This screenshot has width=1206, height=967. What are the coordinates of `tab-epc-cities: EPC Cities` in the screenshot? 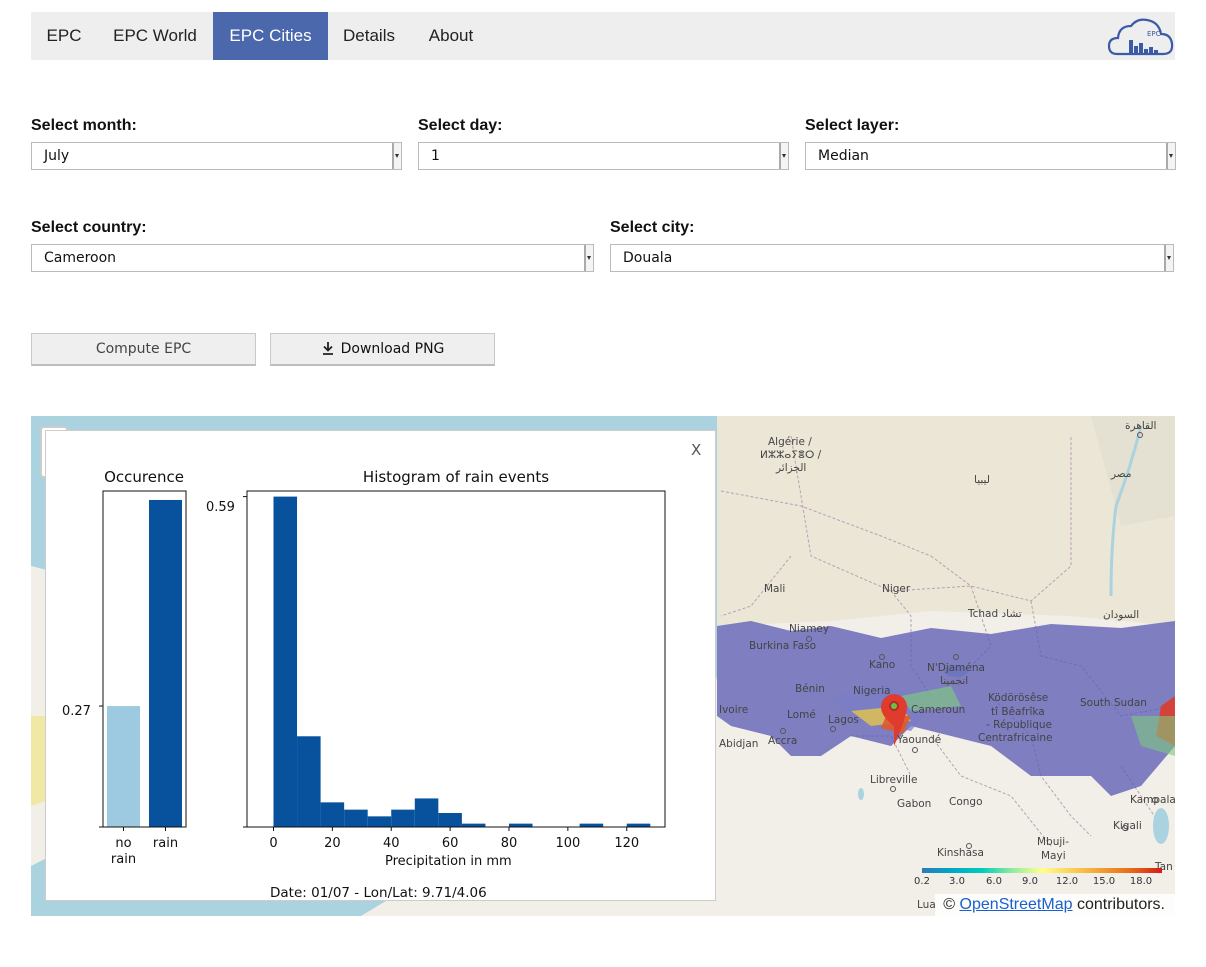 It's located at (270, 36).